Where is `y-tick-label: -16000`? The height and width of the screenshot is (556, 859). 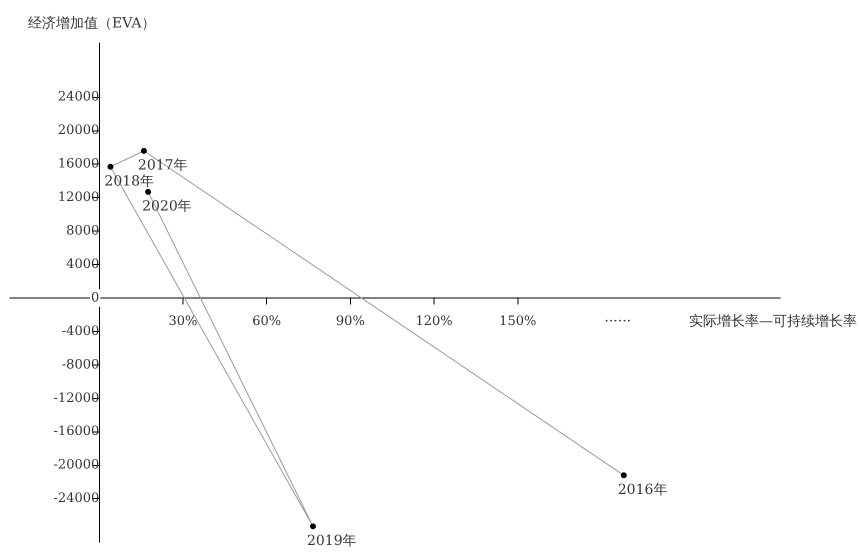 y-tick-label: -16000 is located at coordinates (77, 432).